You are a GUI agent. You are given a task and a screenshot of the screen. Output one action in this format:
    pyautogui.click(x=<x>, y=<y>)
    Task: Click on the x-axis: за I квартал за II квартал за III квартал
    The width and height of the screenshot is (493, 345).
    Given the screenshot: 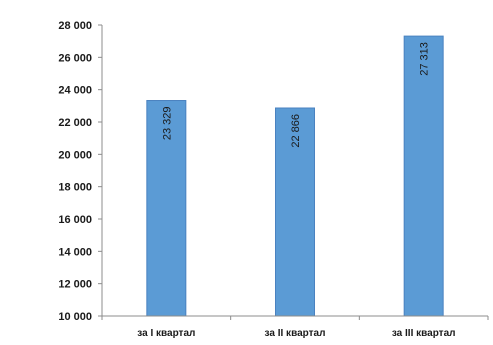 What is the action you would take?
    pyautogui.click(x=295, y=327)
    